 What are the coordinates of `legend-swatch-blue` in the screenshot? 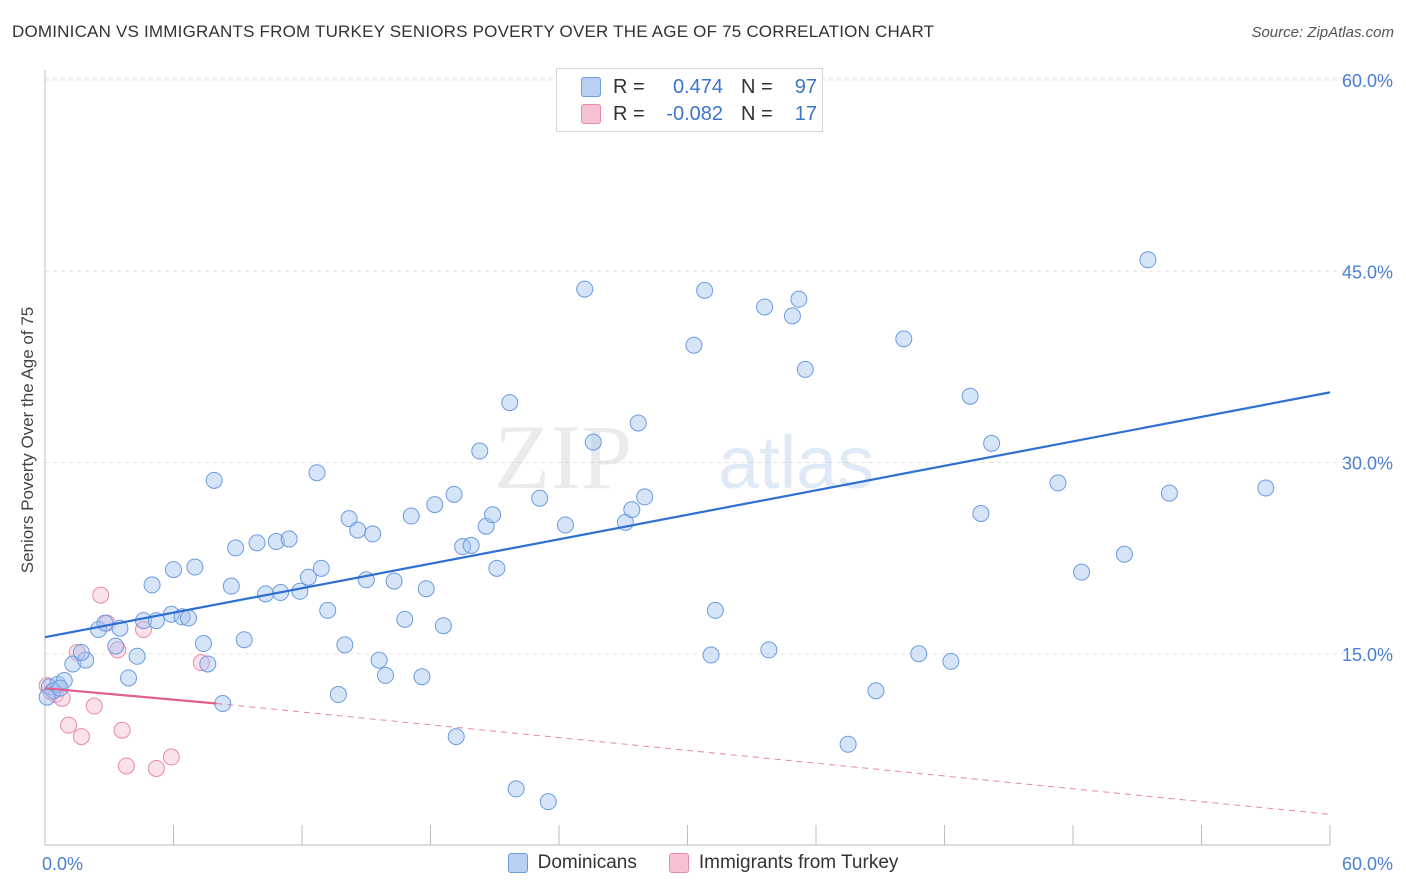 It's located at (591, 87).